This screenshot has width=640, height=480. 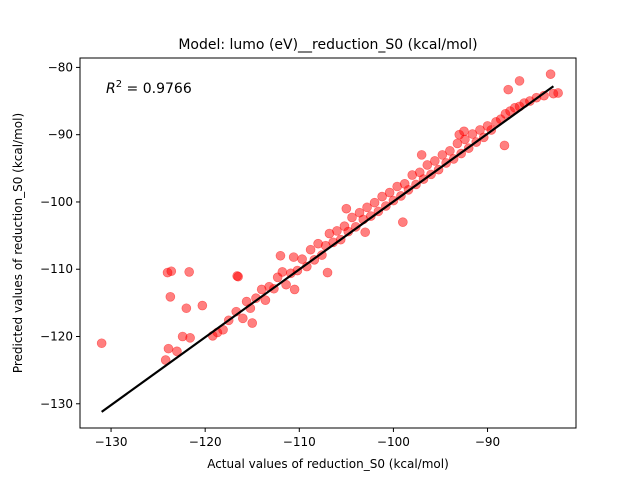 I want to click on r-squared-annotation: R2 = 0.9766, so click(x=149, y=88).